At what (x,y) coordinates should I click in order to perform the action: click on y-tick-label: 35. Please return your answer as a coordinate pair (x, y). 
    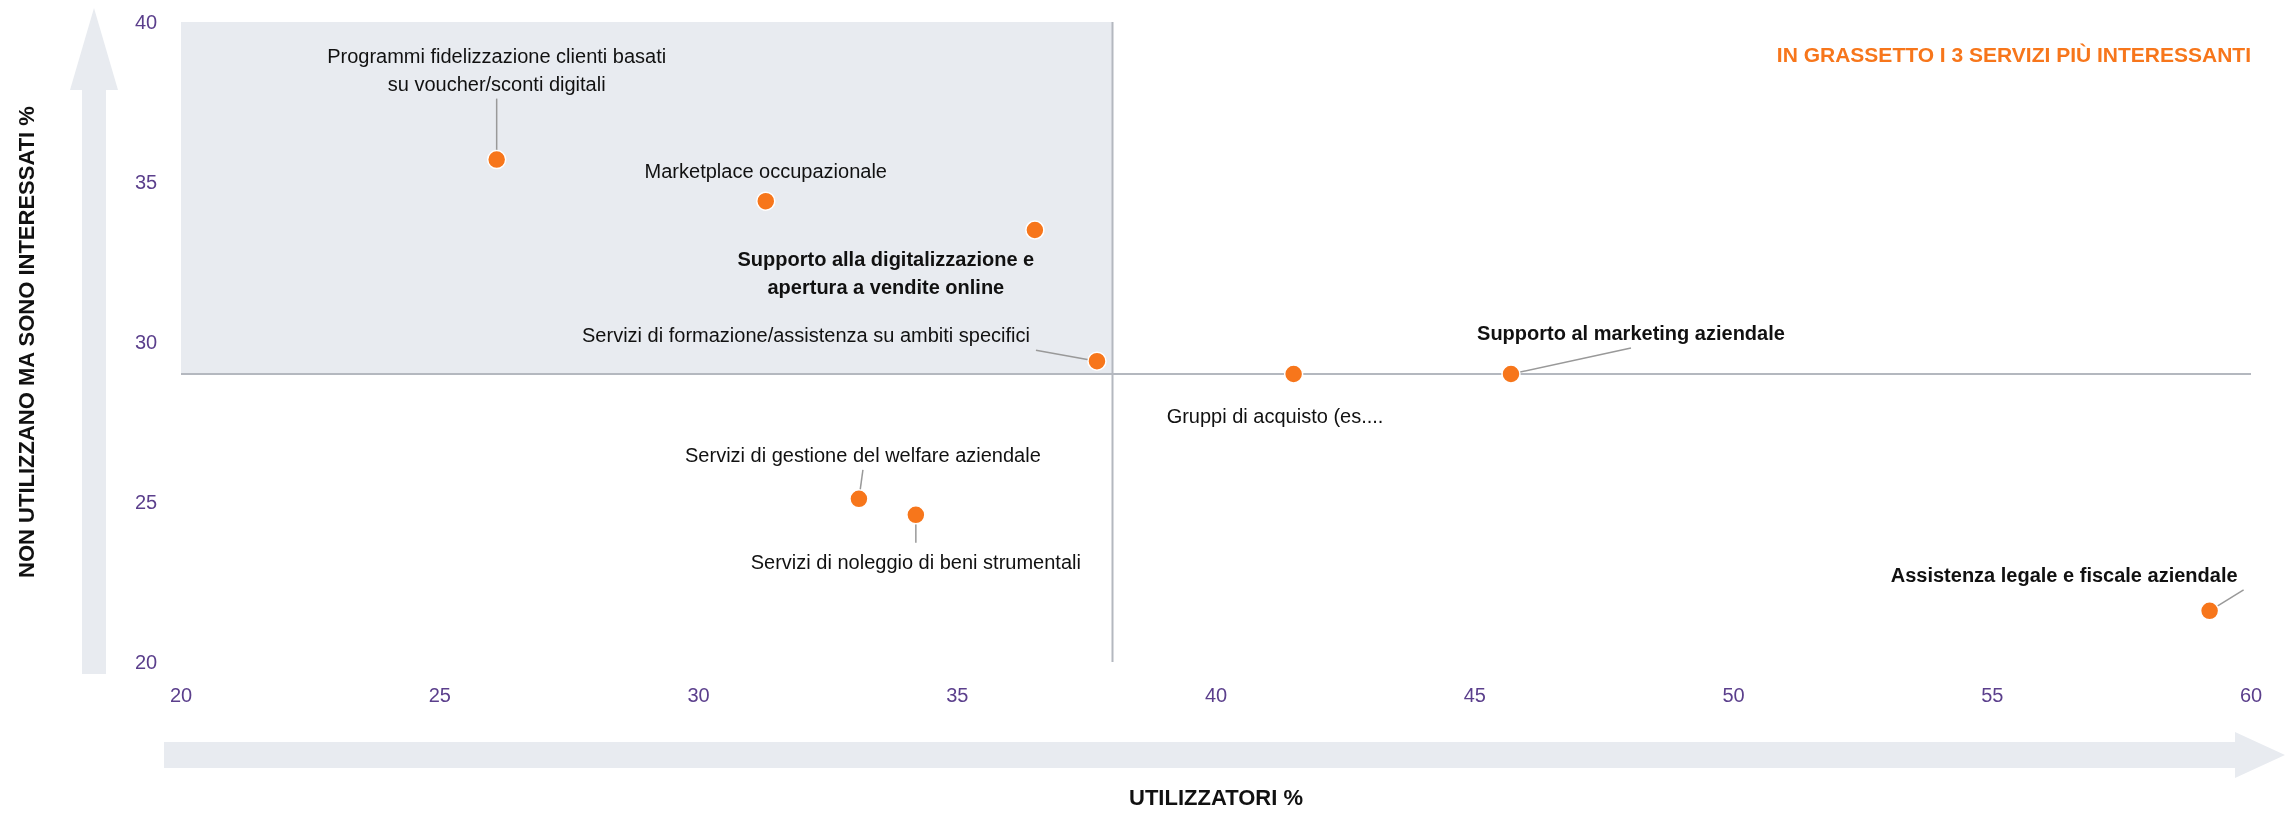
    Looking at the image, I should click on (146, 182).